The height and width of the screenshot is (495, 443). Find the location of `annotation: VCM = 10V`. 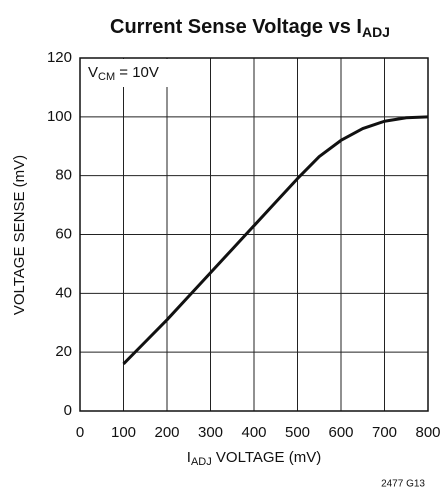

annotation: VCM = 10V is located at coordinates (123, 73).